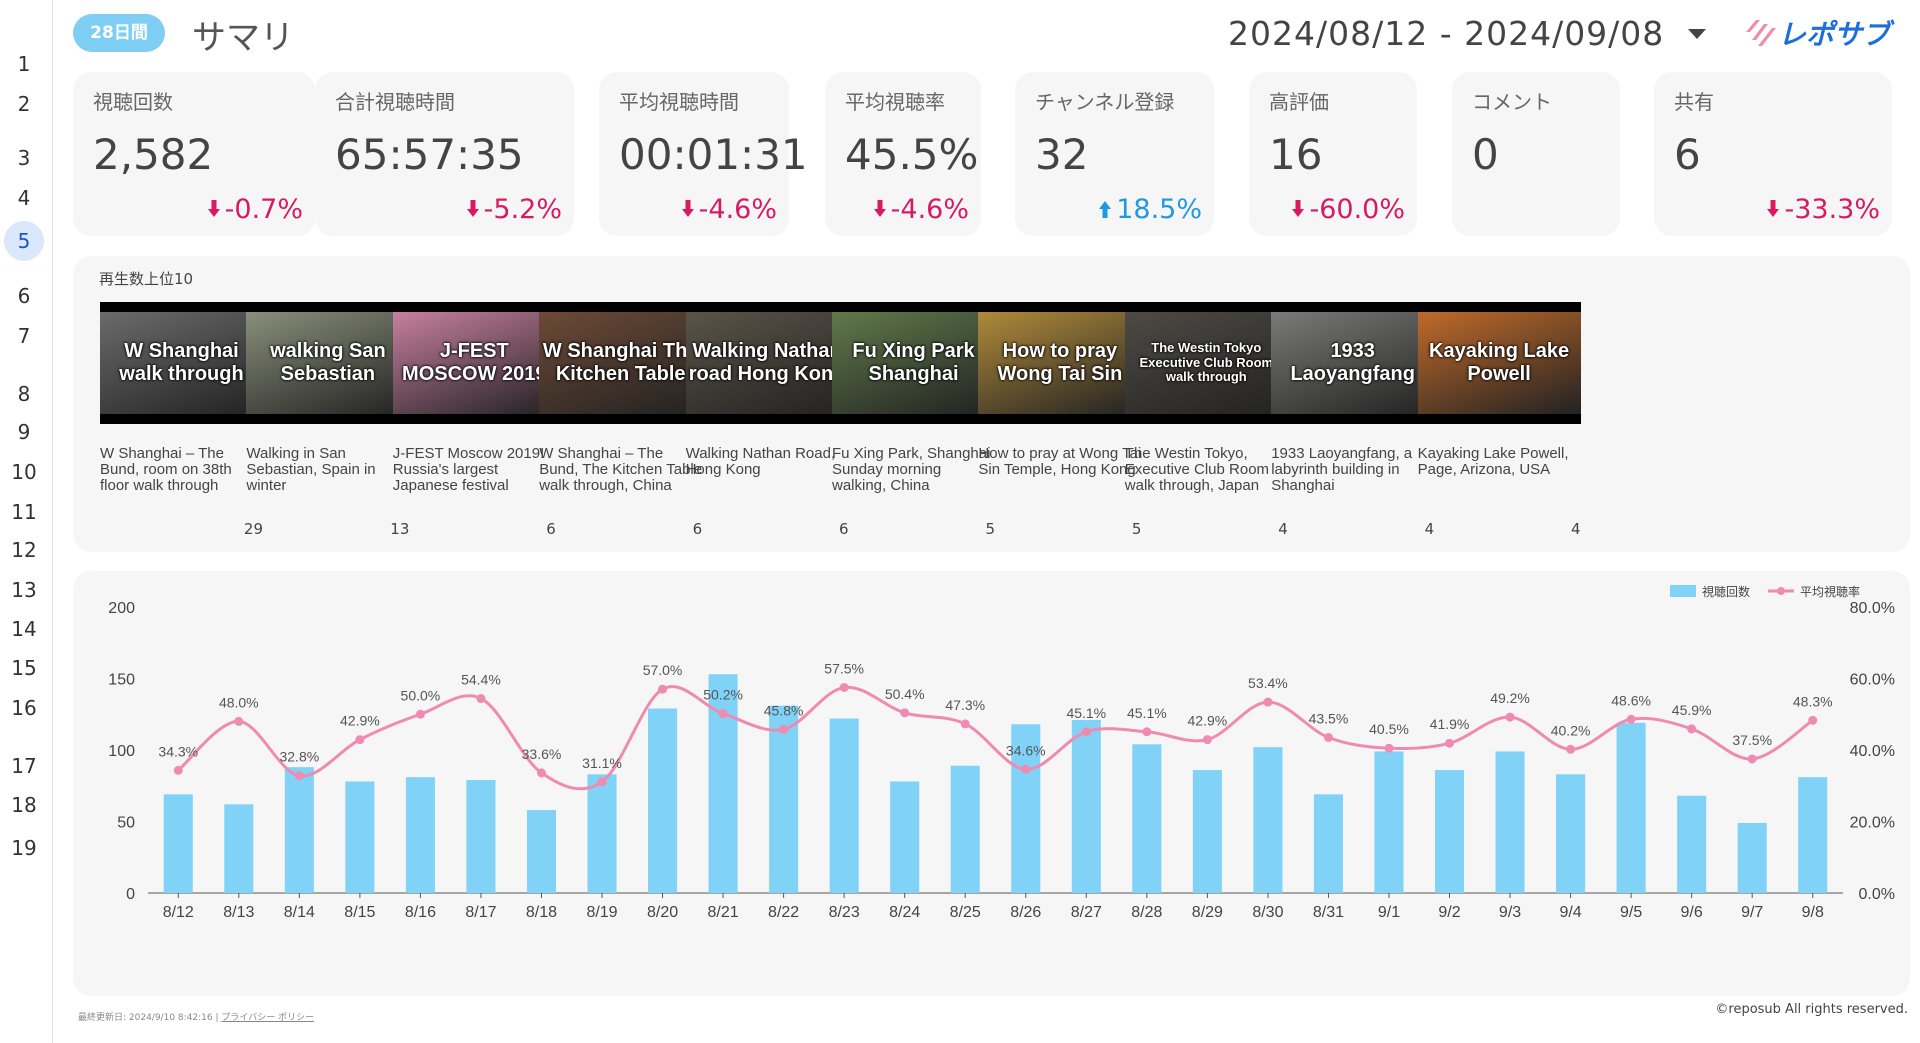 This screenshot has height=1043, width=1920. I want to click on row-number: 17, so click(24, 766).